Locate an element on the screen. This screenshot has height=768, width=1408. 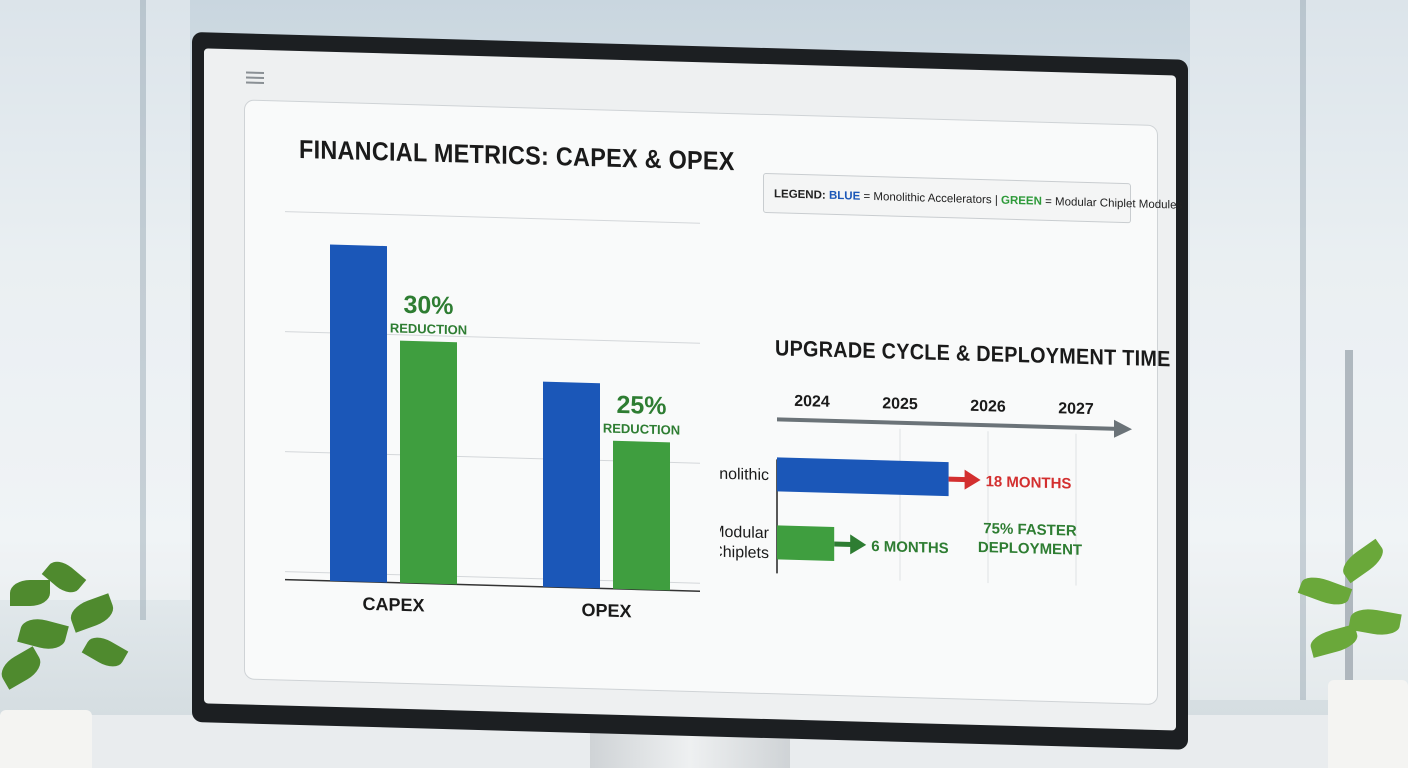
plant-right is located at coordinates (1349, 653).